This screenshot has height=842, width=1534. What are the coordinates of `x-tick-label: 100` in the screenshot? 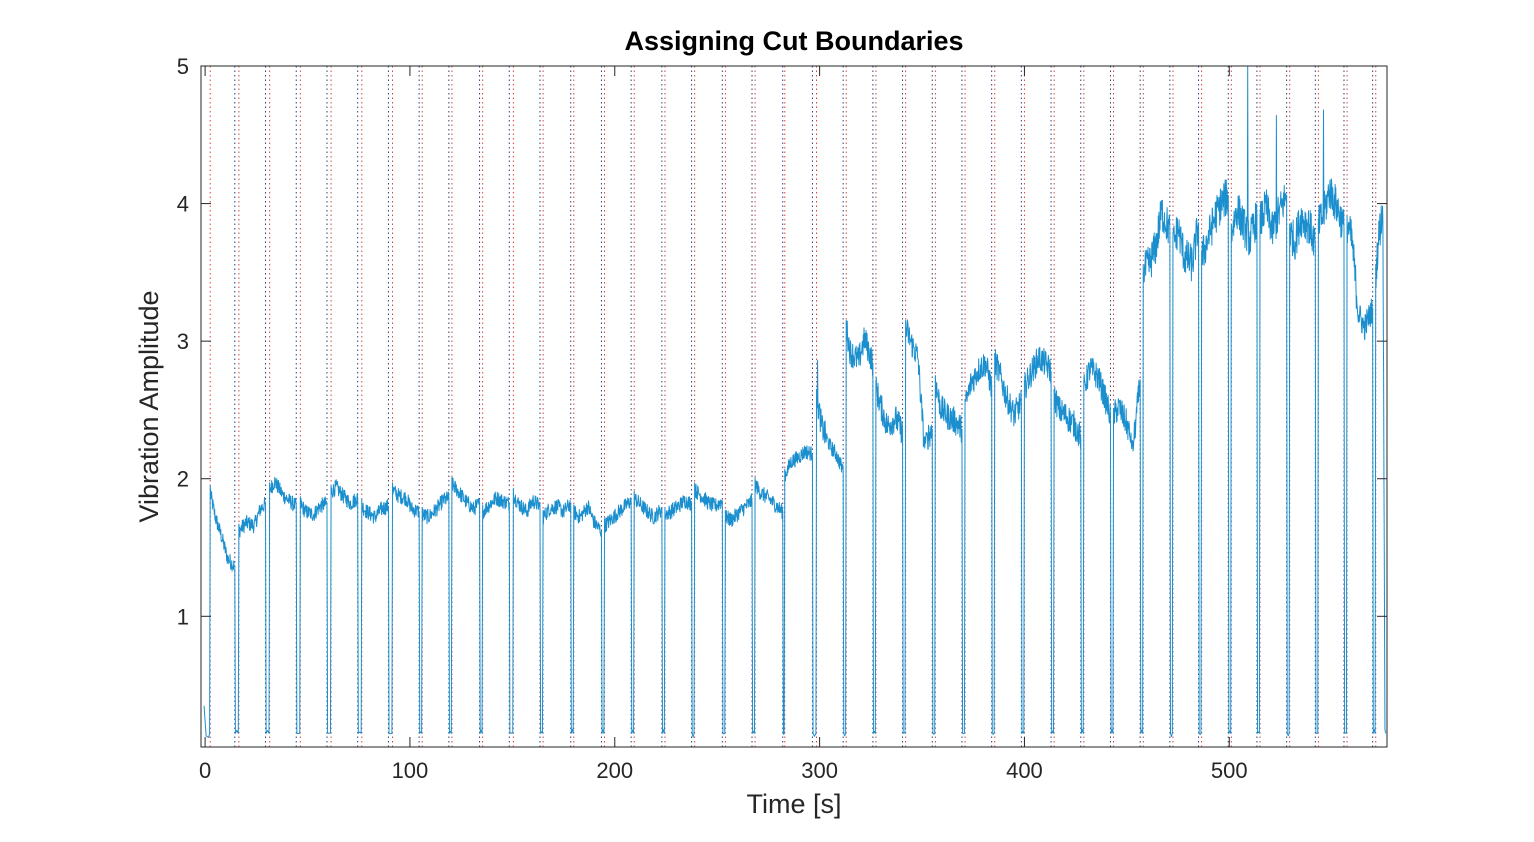 It's located at (410, 770).